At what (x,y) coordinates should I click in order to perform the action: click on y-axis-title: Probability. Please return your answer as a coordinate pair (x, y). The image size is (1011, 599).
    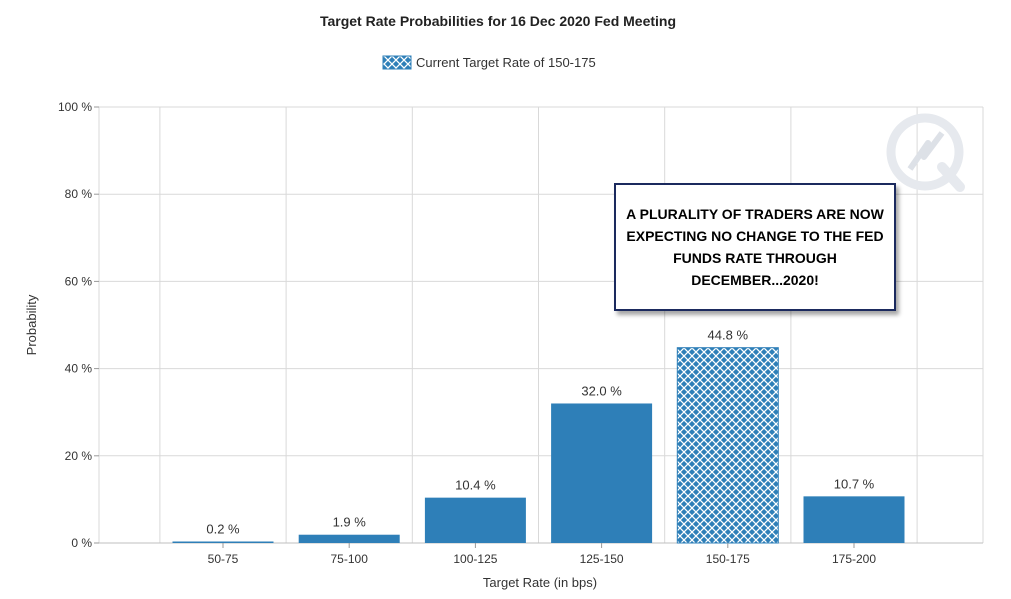
    Looking at the image, I should click on (31, 324).